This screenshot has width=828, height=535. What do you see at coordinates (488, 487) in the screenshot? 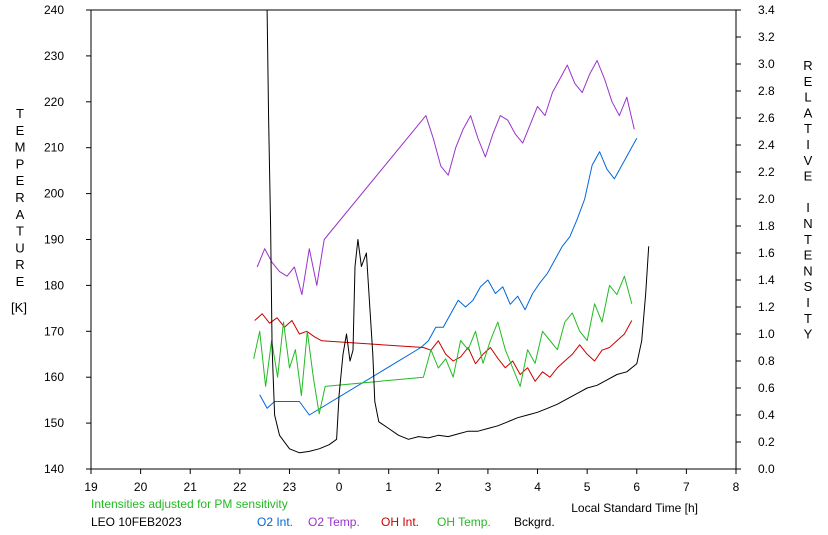
I see `x-tick-label: 3` at bounding box center [488, 487].